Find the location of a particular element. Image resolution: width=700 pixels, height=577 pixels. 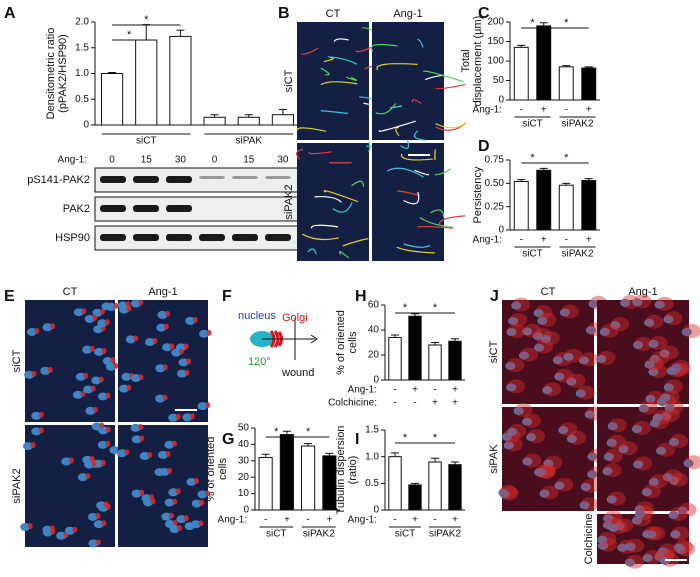

column-label: CT is located at coordinates (333, 14).